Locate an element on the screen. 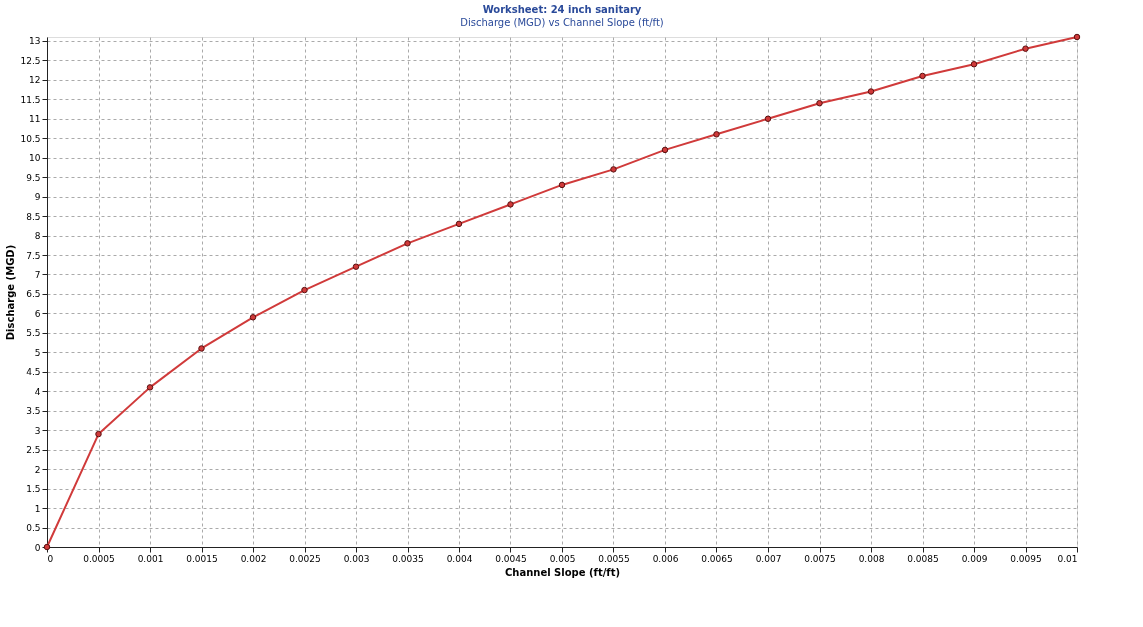 The height and width of the screenshot is (627, 1143). x-tick-label: 0.0075 is located at coordinates (820, 558).